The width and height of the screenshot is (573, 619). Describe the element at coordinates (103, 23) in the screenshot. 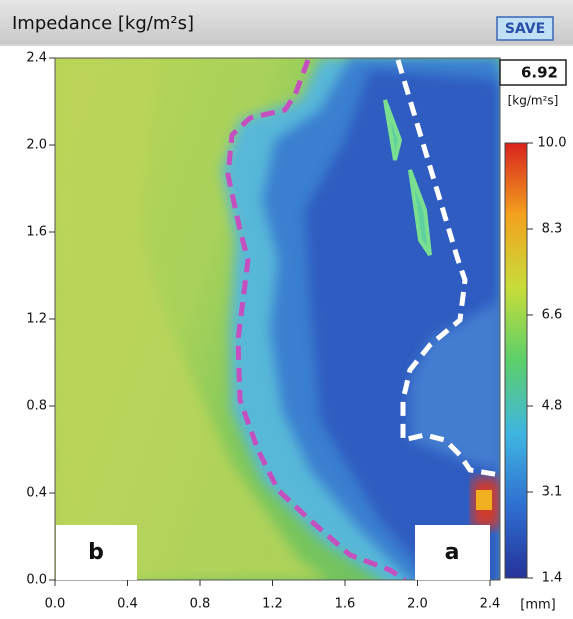

I see `title: Impedance [kg/m²s]` at that location.